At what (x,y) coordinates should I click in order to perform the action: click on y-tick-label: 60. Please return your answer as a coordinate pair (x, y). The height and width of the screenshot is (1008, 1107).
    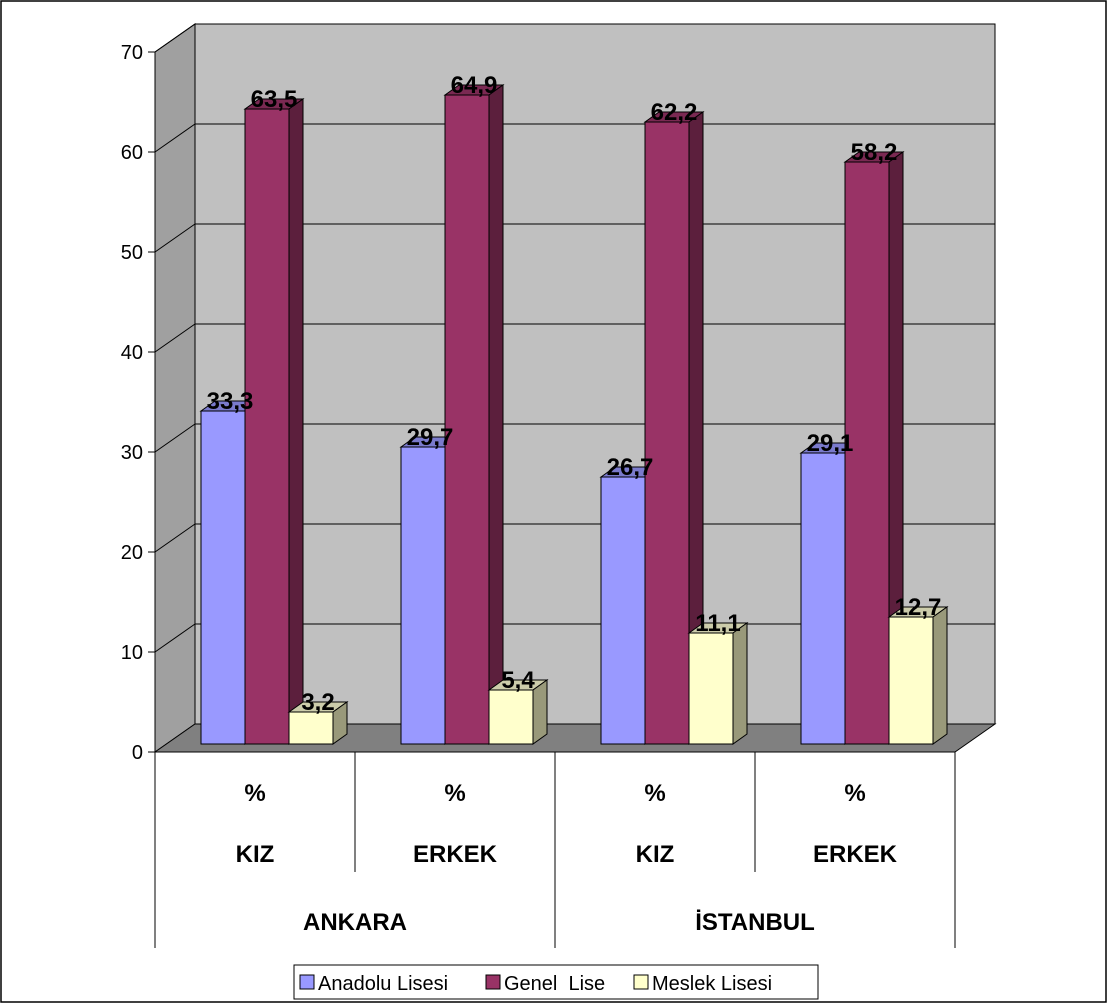
    Looking at the image, I should click on (132, 153).